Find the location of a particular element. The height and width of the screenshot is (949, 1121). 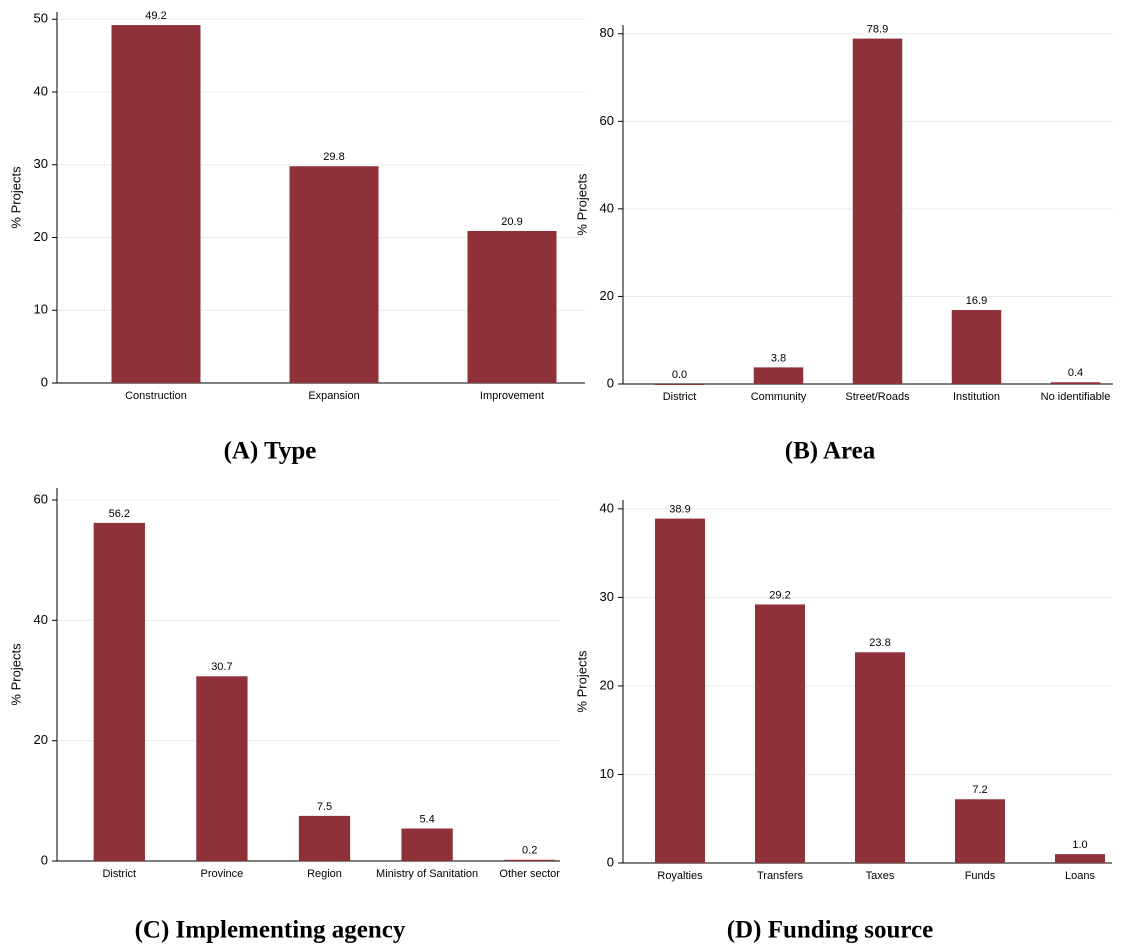

value-label: 56.2 is located at coordinates (119, 514).